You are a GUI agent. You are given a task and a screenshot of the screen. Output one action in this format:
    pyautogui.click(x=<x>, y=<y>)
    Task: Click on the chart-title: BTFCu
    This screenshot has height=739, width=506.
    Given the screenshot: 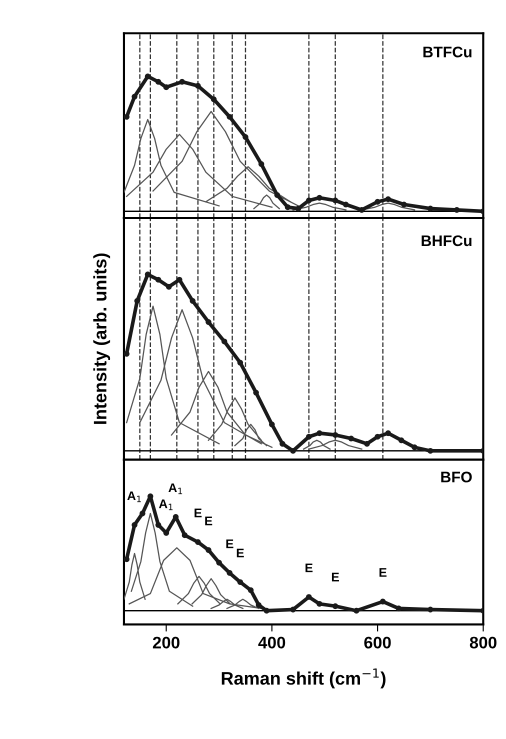 What is the action you would take?
    pyautogui.click(x=447, y=52)
    